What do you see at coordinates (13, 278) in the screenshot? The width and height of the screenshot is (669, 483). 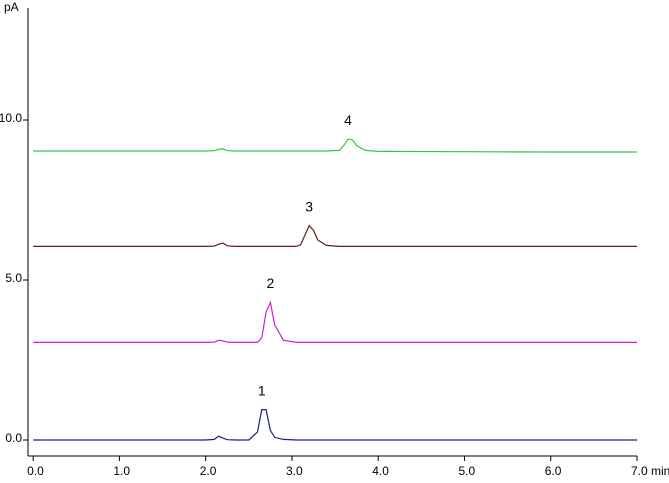 I see `y-tick-label: 5.0` at bounding box center [13, 278].